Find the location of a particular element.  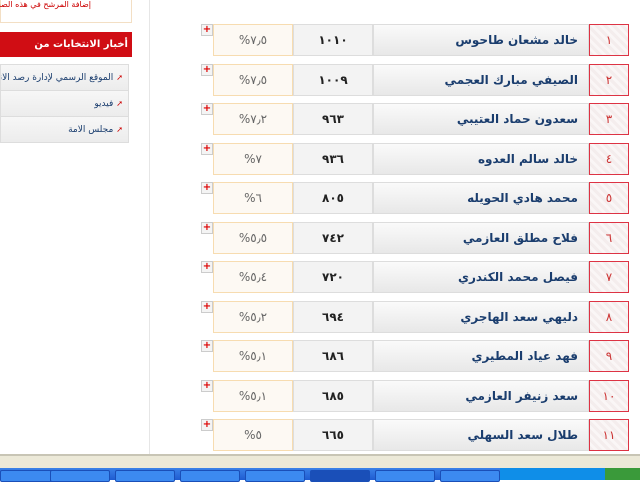

result-row: + %٥٫٢ ٦٩٤ دليهي سعد الهاجري ٨ is located at coordinates (415, 317).